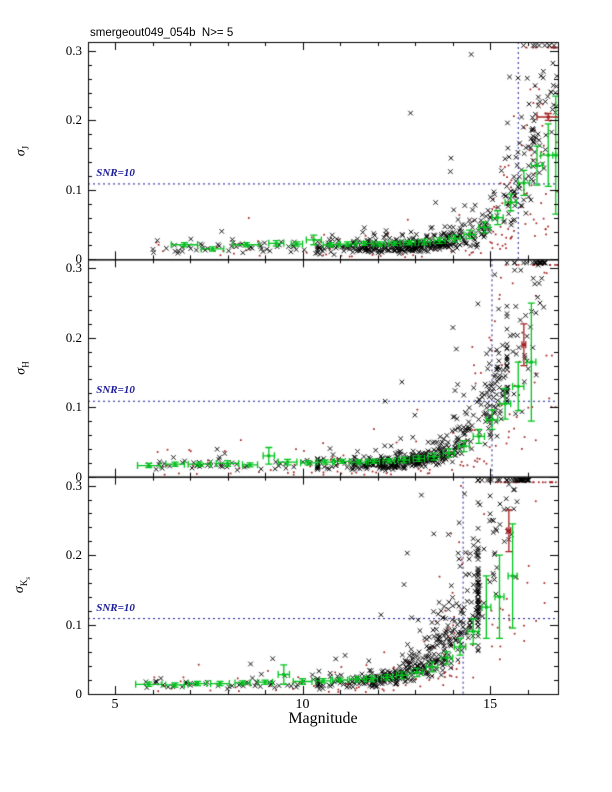  I want to click on y-axis-title: σJ, so click(22, 150).